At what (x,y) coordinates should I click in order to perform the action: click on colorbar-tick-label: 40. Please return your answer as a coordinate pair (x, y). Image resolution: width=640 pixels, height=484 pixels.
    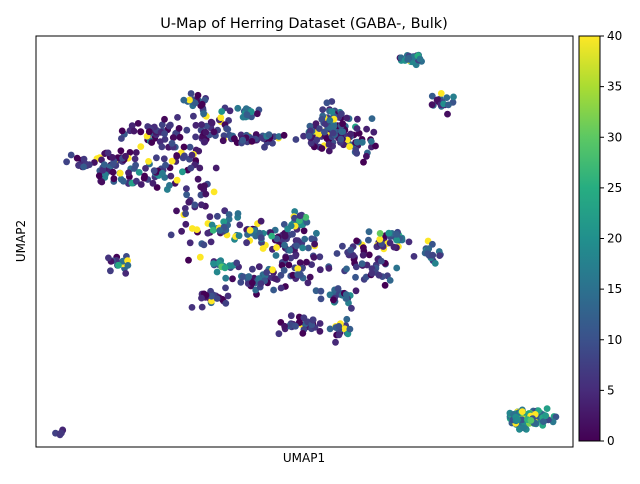
    Looking at the image, I should click on (614, 36).